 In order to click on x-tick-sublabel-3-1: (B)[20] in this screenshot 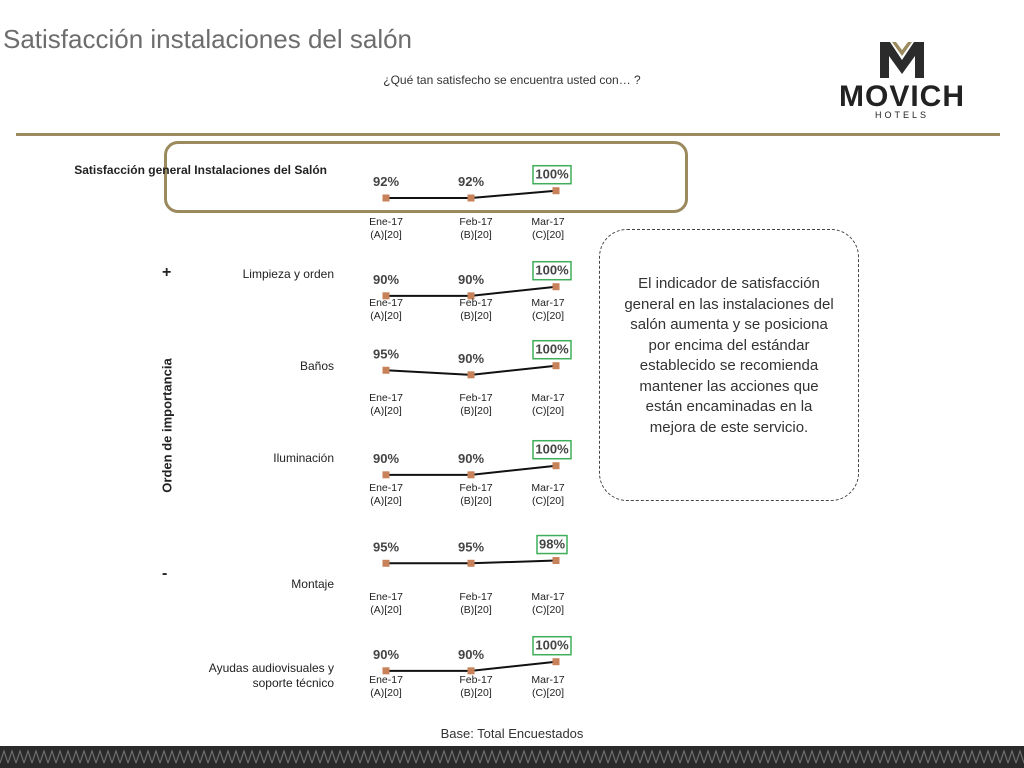, I will do `click(476, 501)`.